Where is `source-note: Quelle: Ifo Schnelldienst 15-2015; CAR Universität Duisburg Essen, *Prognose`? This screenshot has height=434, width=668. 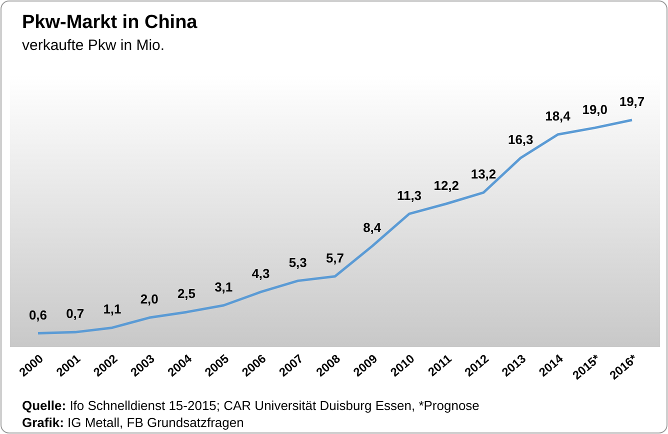
source-note: Quelle: Ifo Schnelldienst 15-2015; CAR Universität Duisburg Essen, *Prognose is located at coordinates (251, 405).